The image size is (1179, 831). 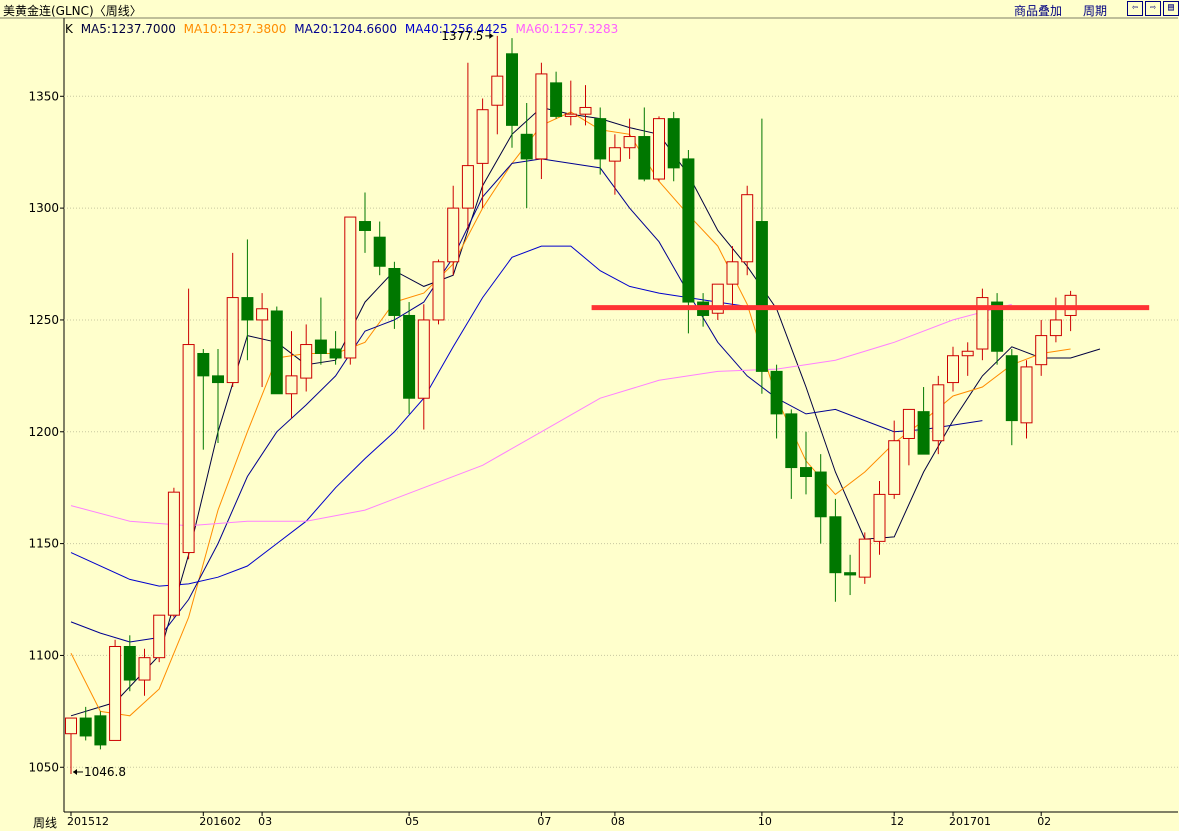 What do you see at coordinates (235, 29) in the screenshot?
I see `ma10-label: MA10:1237.3800` at bounding box center [235, 29].